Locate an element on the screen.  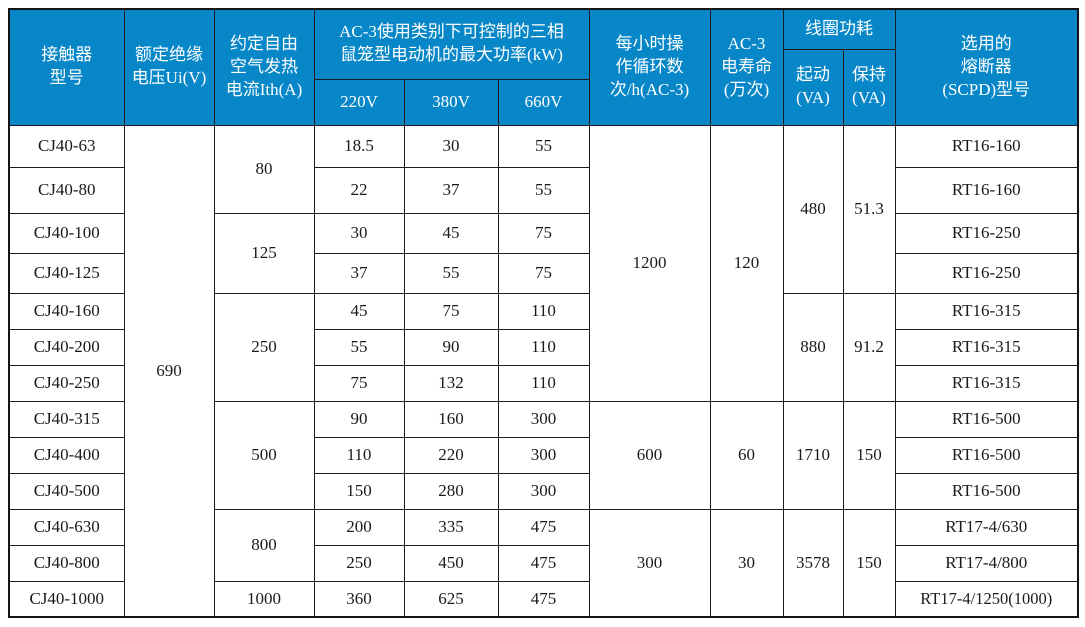
cell-p220: 360 is located at coordinates (359, 599).